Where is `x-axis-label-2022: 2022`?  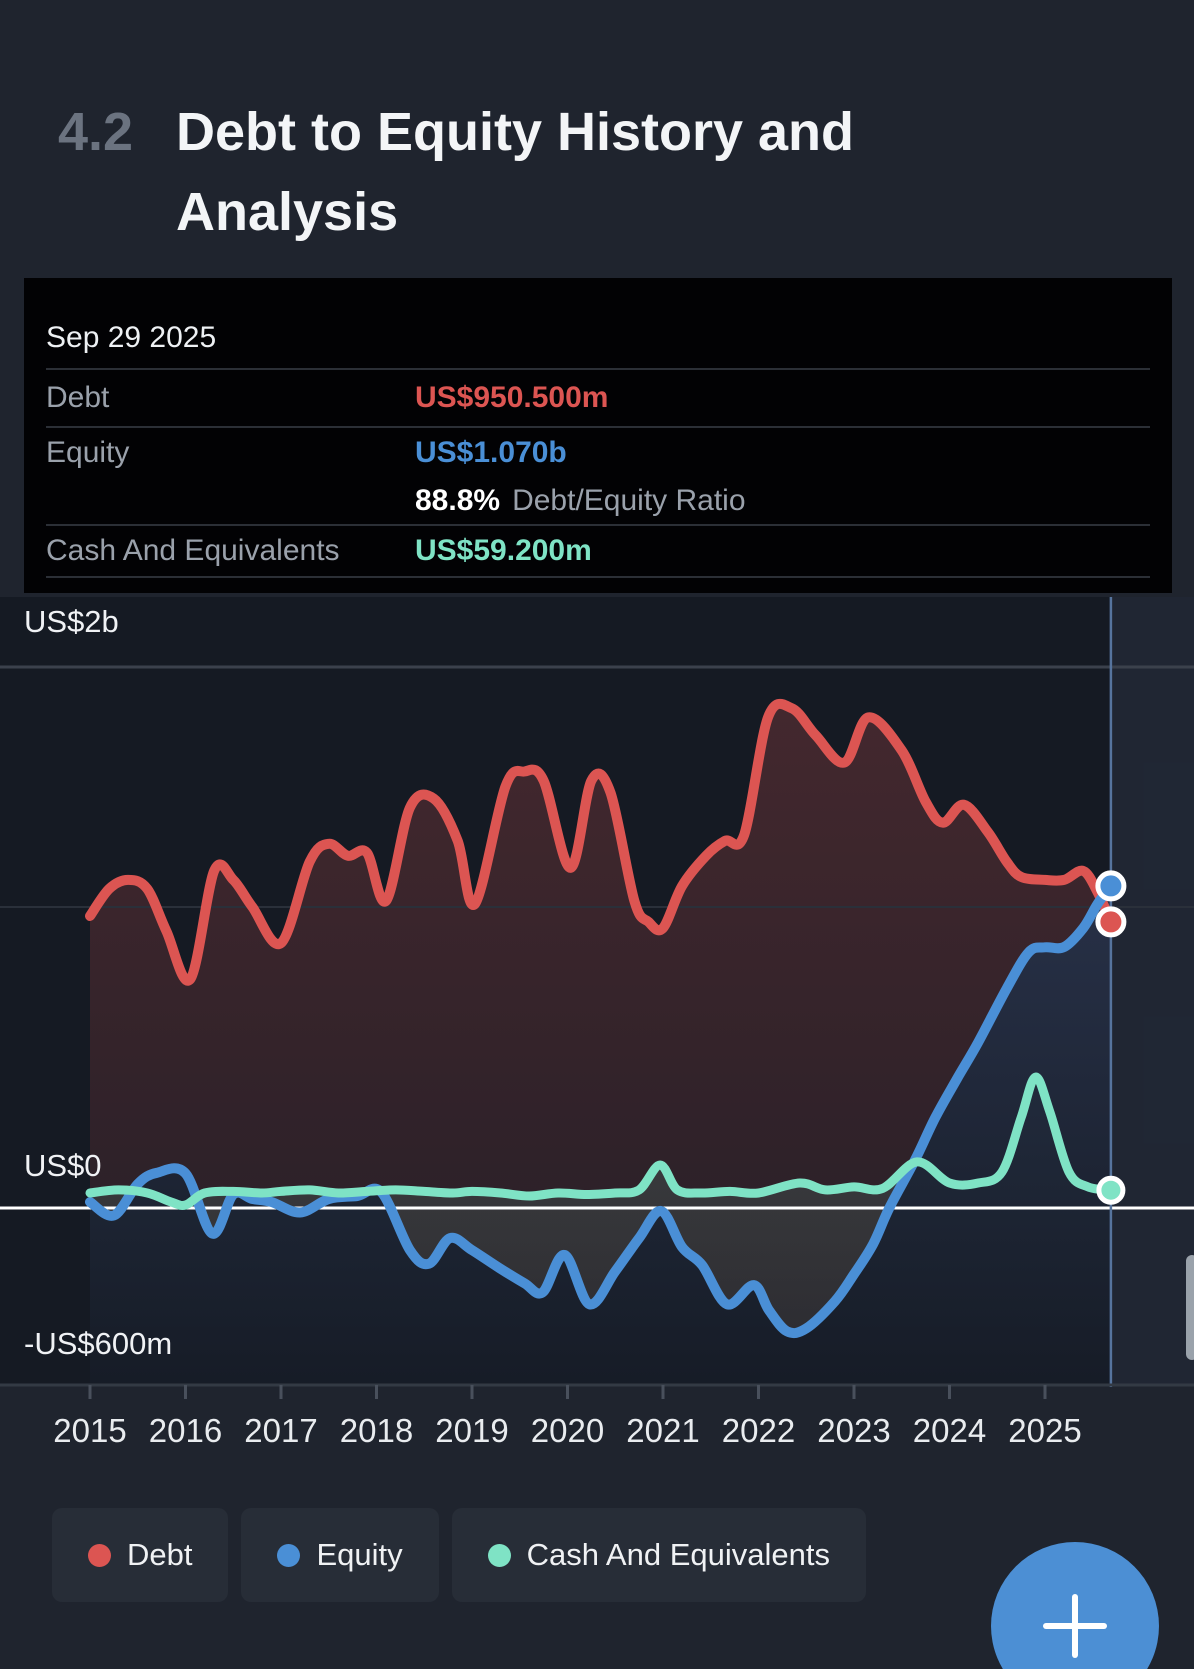 x-axis-label-2022: 2022 is located at coordinates (758, 1430).